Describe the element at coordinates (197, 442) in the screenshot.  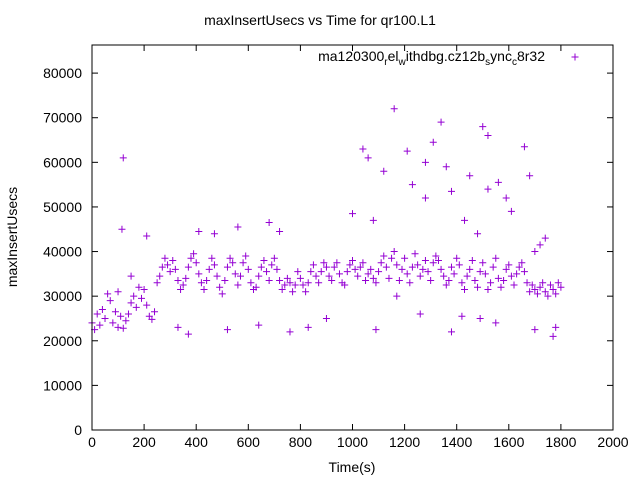
I see `x-tick-label: 400` at that location.